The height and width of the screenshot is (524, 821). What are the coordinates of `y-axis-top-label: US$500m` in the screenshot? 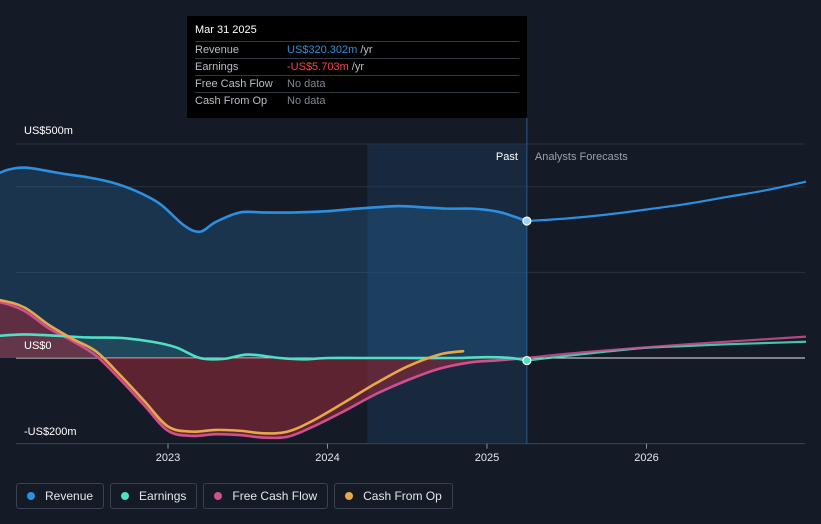 It's located at (48, 131).